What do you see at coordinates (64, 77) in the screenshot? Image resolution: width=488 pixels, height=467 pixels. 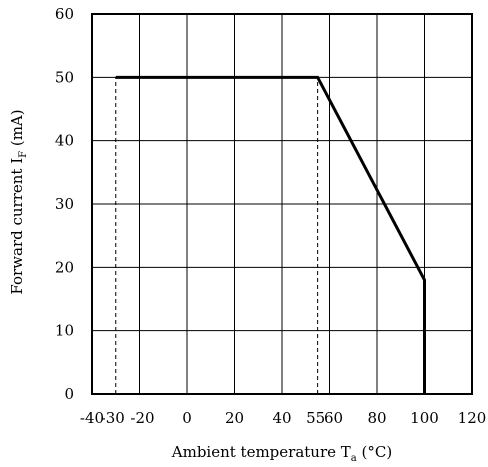 I see `y-tick-label: 50` at bounding box center [64, 77].